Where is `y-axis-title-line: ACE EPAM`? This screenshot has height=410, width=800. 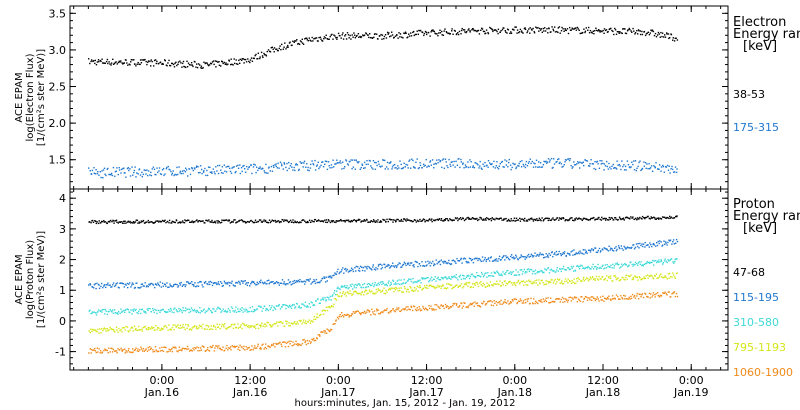 y-axis-title-line: ACE EPAM is located at coordinates (19, 279).